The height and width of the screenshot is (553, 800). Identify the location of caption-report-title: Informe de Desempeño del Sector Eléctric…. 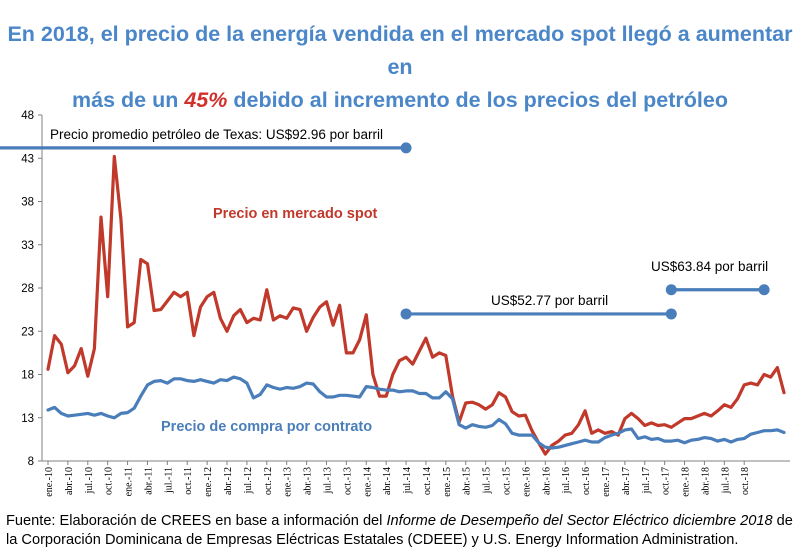
(579, 521).